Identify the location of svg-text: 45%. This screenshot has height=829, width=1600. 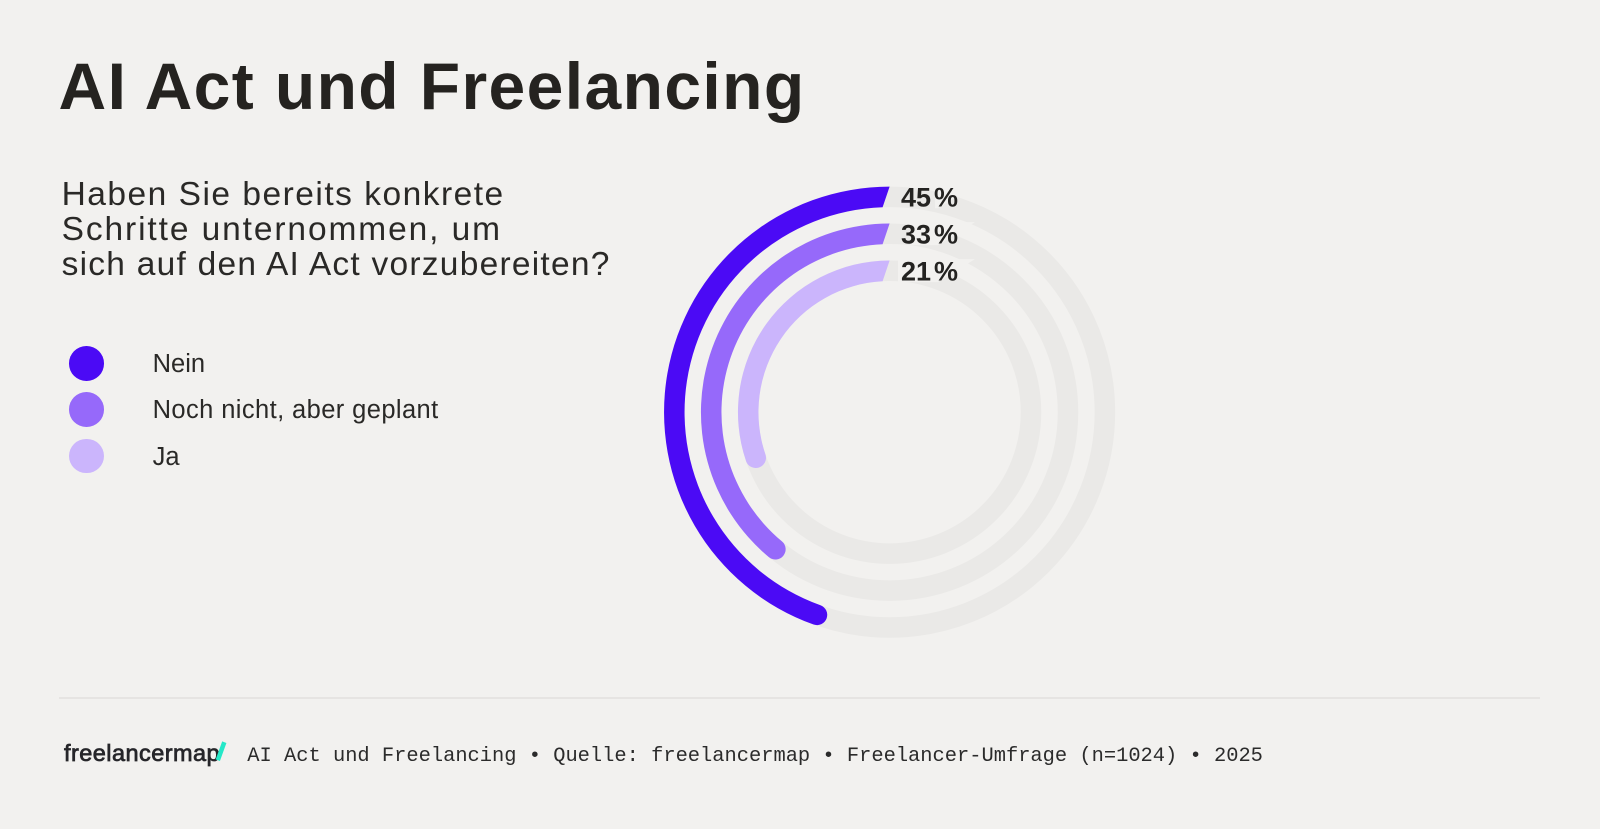
(929, 198).